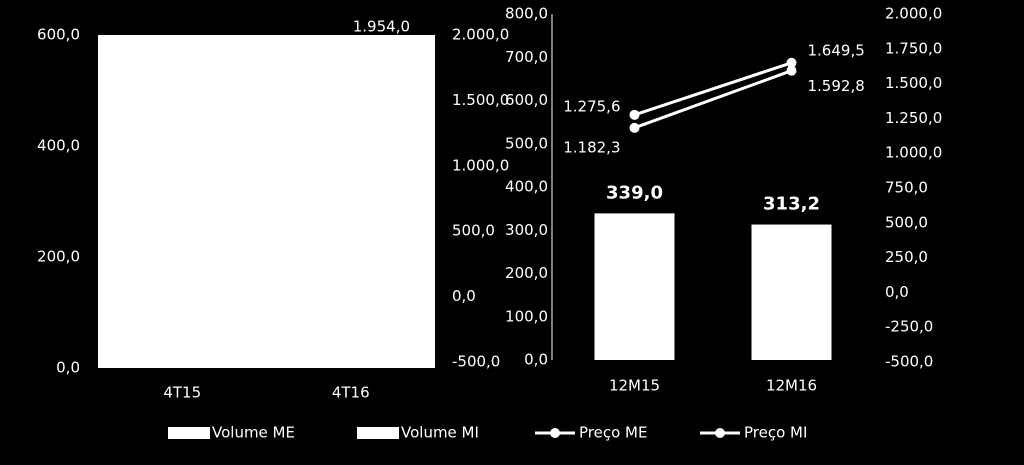 The width and height of the screenshot is (1024, 465). Describe the element at coordinates (526, 57) in the screenshot. I see `y-tick-label: 700,0` at that location.